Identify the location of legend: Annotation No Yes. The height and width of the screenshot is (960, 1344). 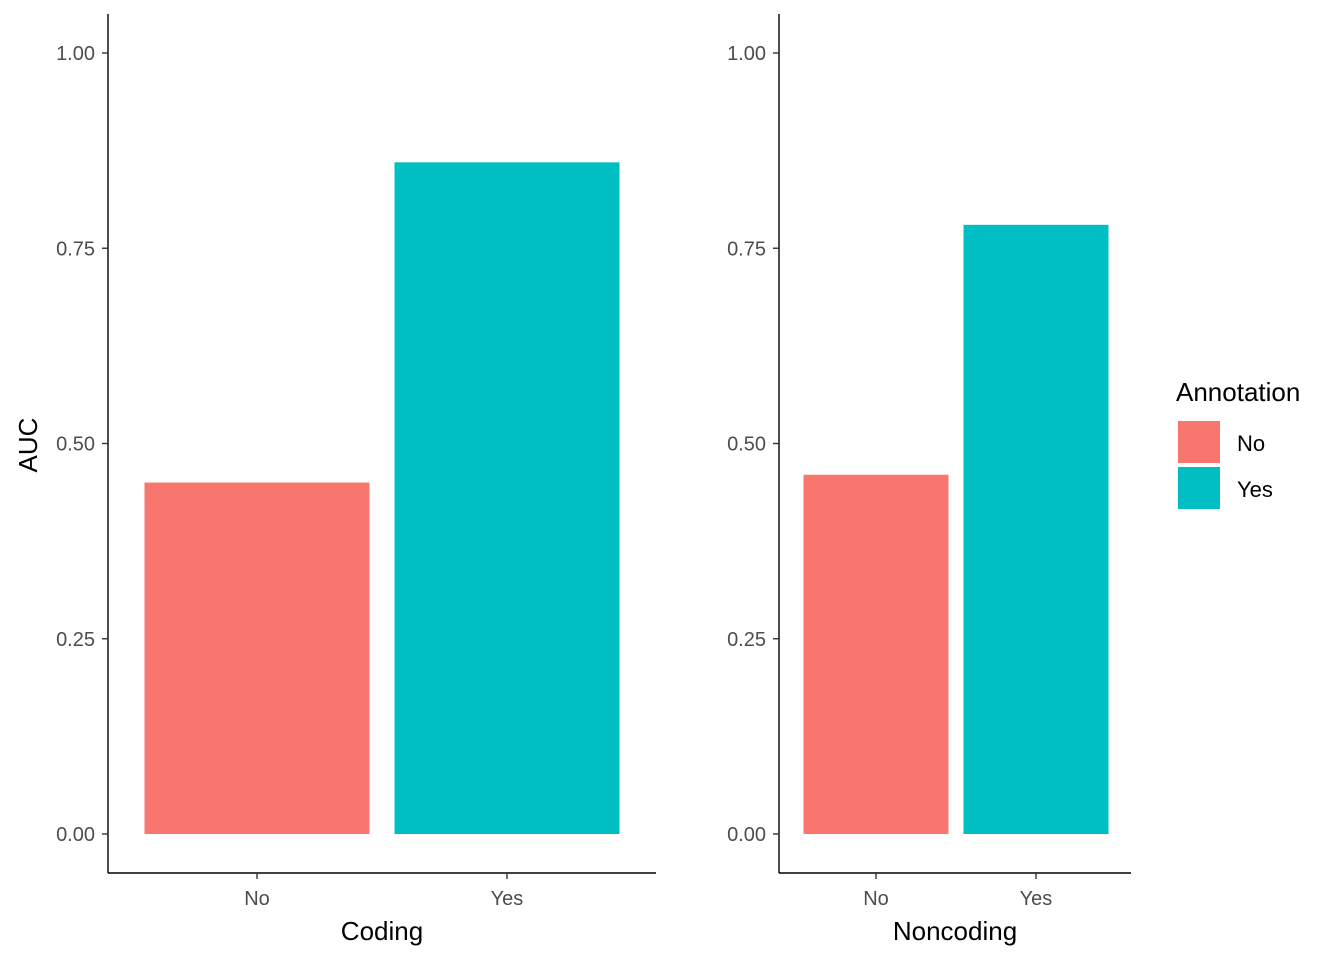
(1238, 443).